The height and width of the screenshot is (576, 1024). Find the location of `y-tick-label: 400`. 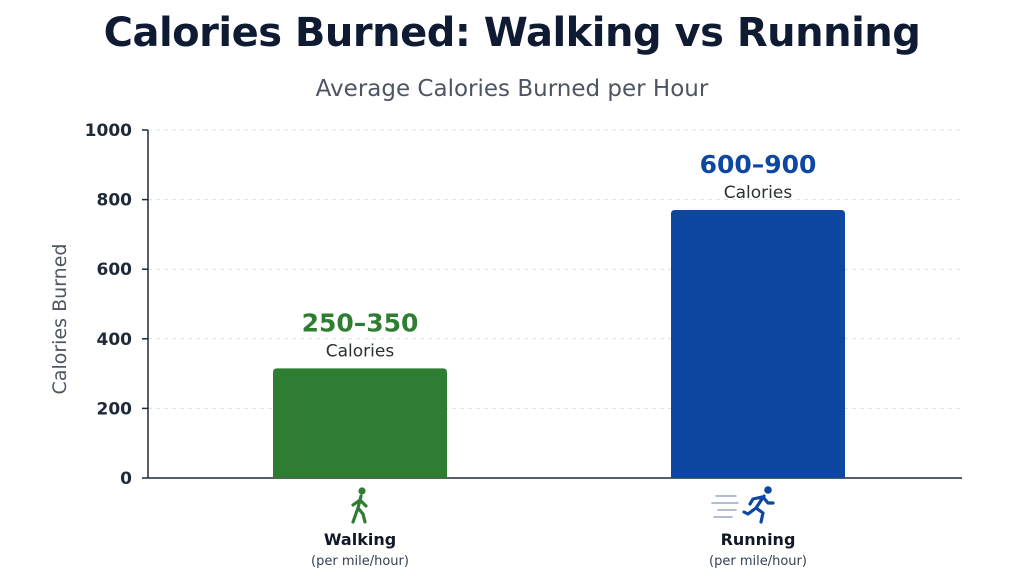

y-tick-label: 400 is located at coordinates (115, 340).